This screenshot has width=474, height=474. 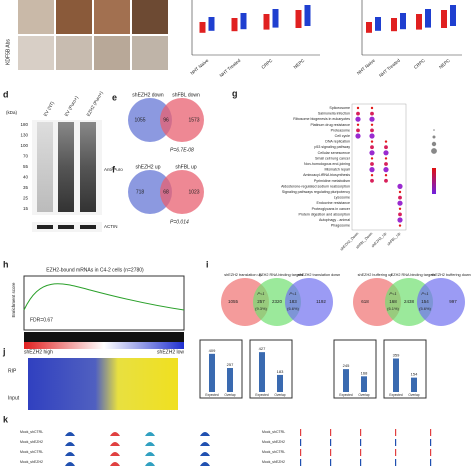 What do you see at coordinates (103, 384) in the screenshot?
I see `heatmap` at bounding box center [103, 384].